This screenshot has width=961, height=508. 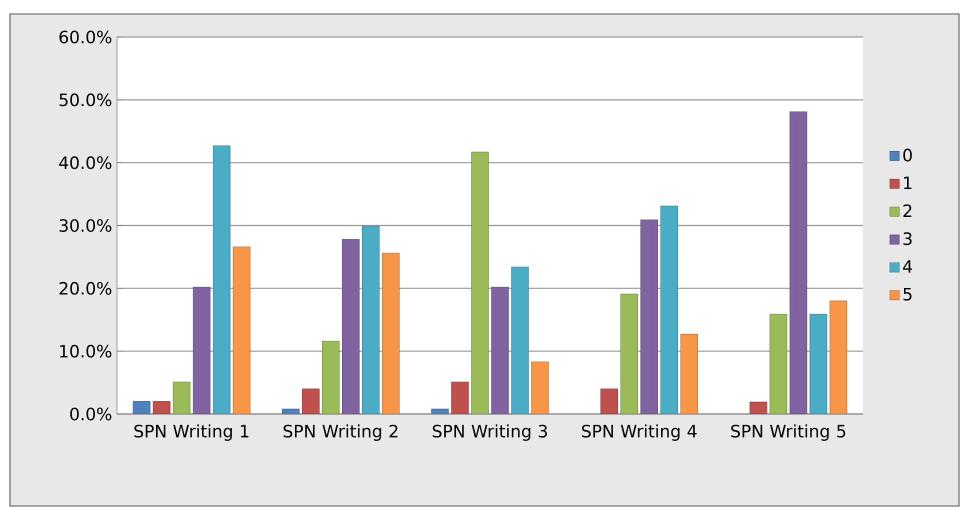 What do you see at coordinates (85, 37) in the screenshot?
I see `y-tick-label: 60.0%` at bounding box center [85, 37].